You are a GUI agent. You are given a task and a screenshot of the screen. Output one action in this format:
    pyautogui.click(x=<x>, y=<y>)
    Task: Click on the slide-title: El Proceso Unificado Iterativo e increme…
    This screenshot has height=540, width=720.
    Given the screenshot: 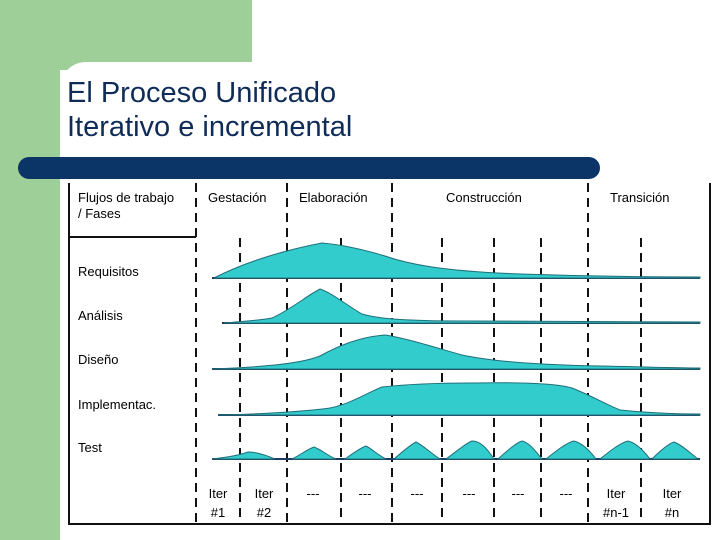 What is the action you would take?
    pyautogui.click(x=209, y=110)
    